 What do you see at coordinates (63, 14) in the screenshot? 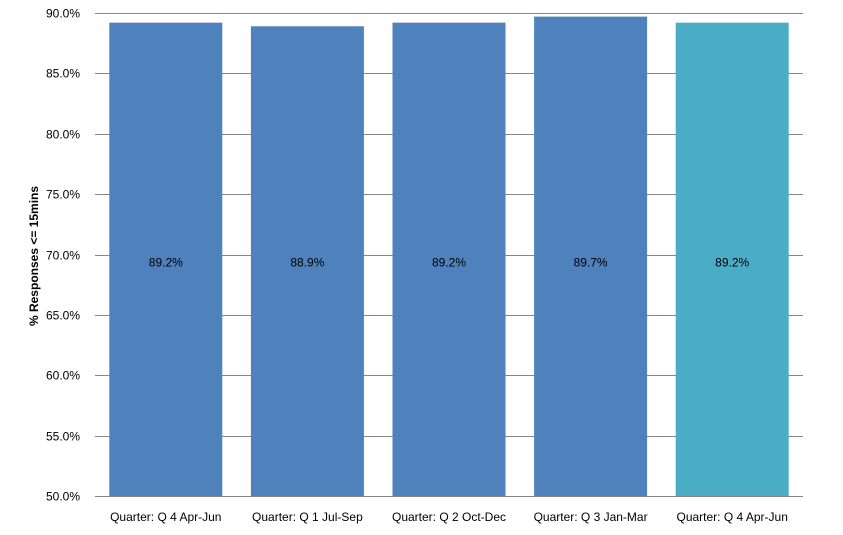
I see `y-tick-label: 90.0%` at bounding box center [63, 14].